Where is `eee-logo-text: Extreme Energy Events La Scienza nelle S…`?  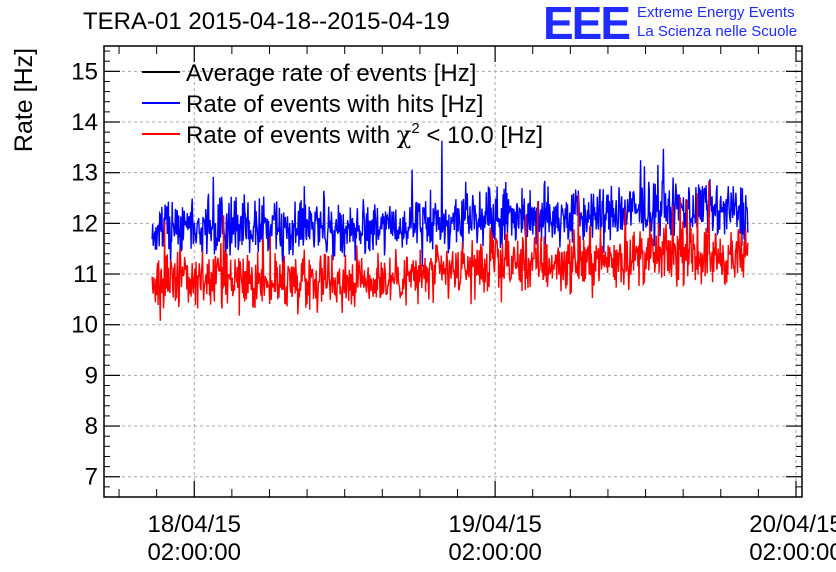
eee-logo-text: Extreme Energy Events La Scienza nelle S… is located at coordinates (717, 22).